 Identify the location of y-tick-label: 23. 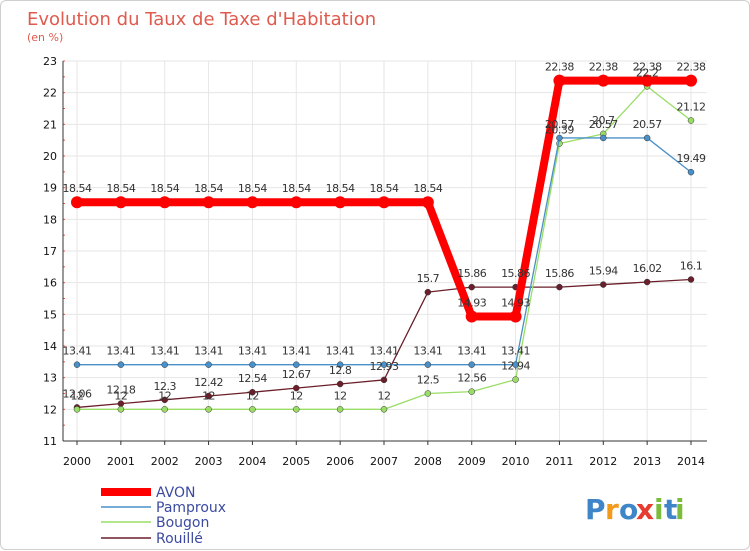
(50, 61).